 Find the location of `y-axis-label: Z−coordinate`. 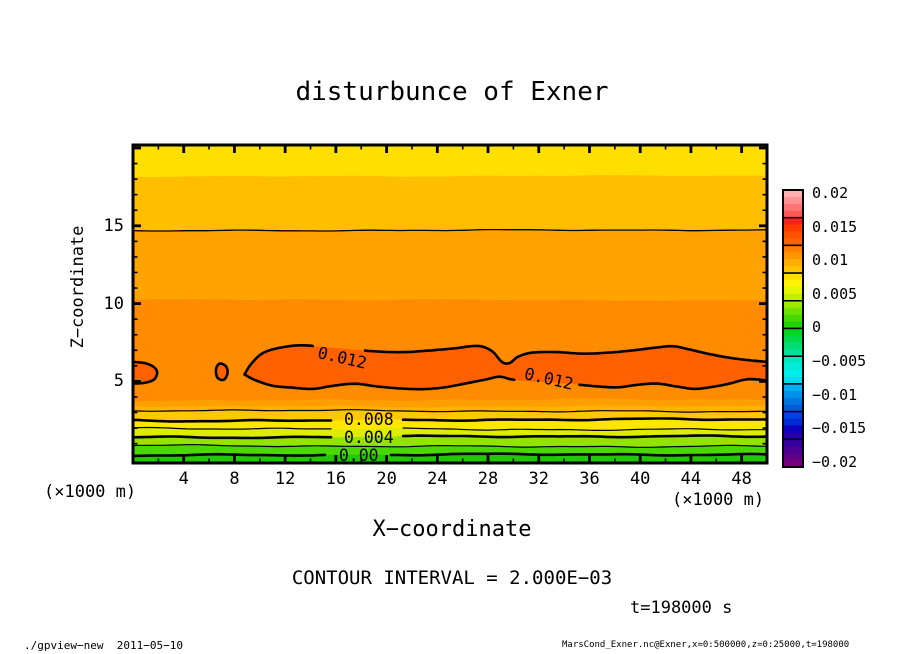

y-axis-label: Z−coordinate is located at coordinates (78, 287).